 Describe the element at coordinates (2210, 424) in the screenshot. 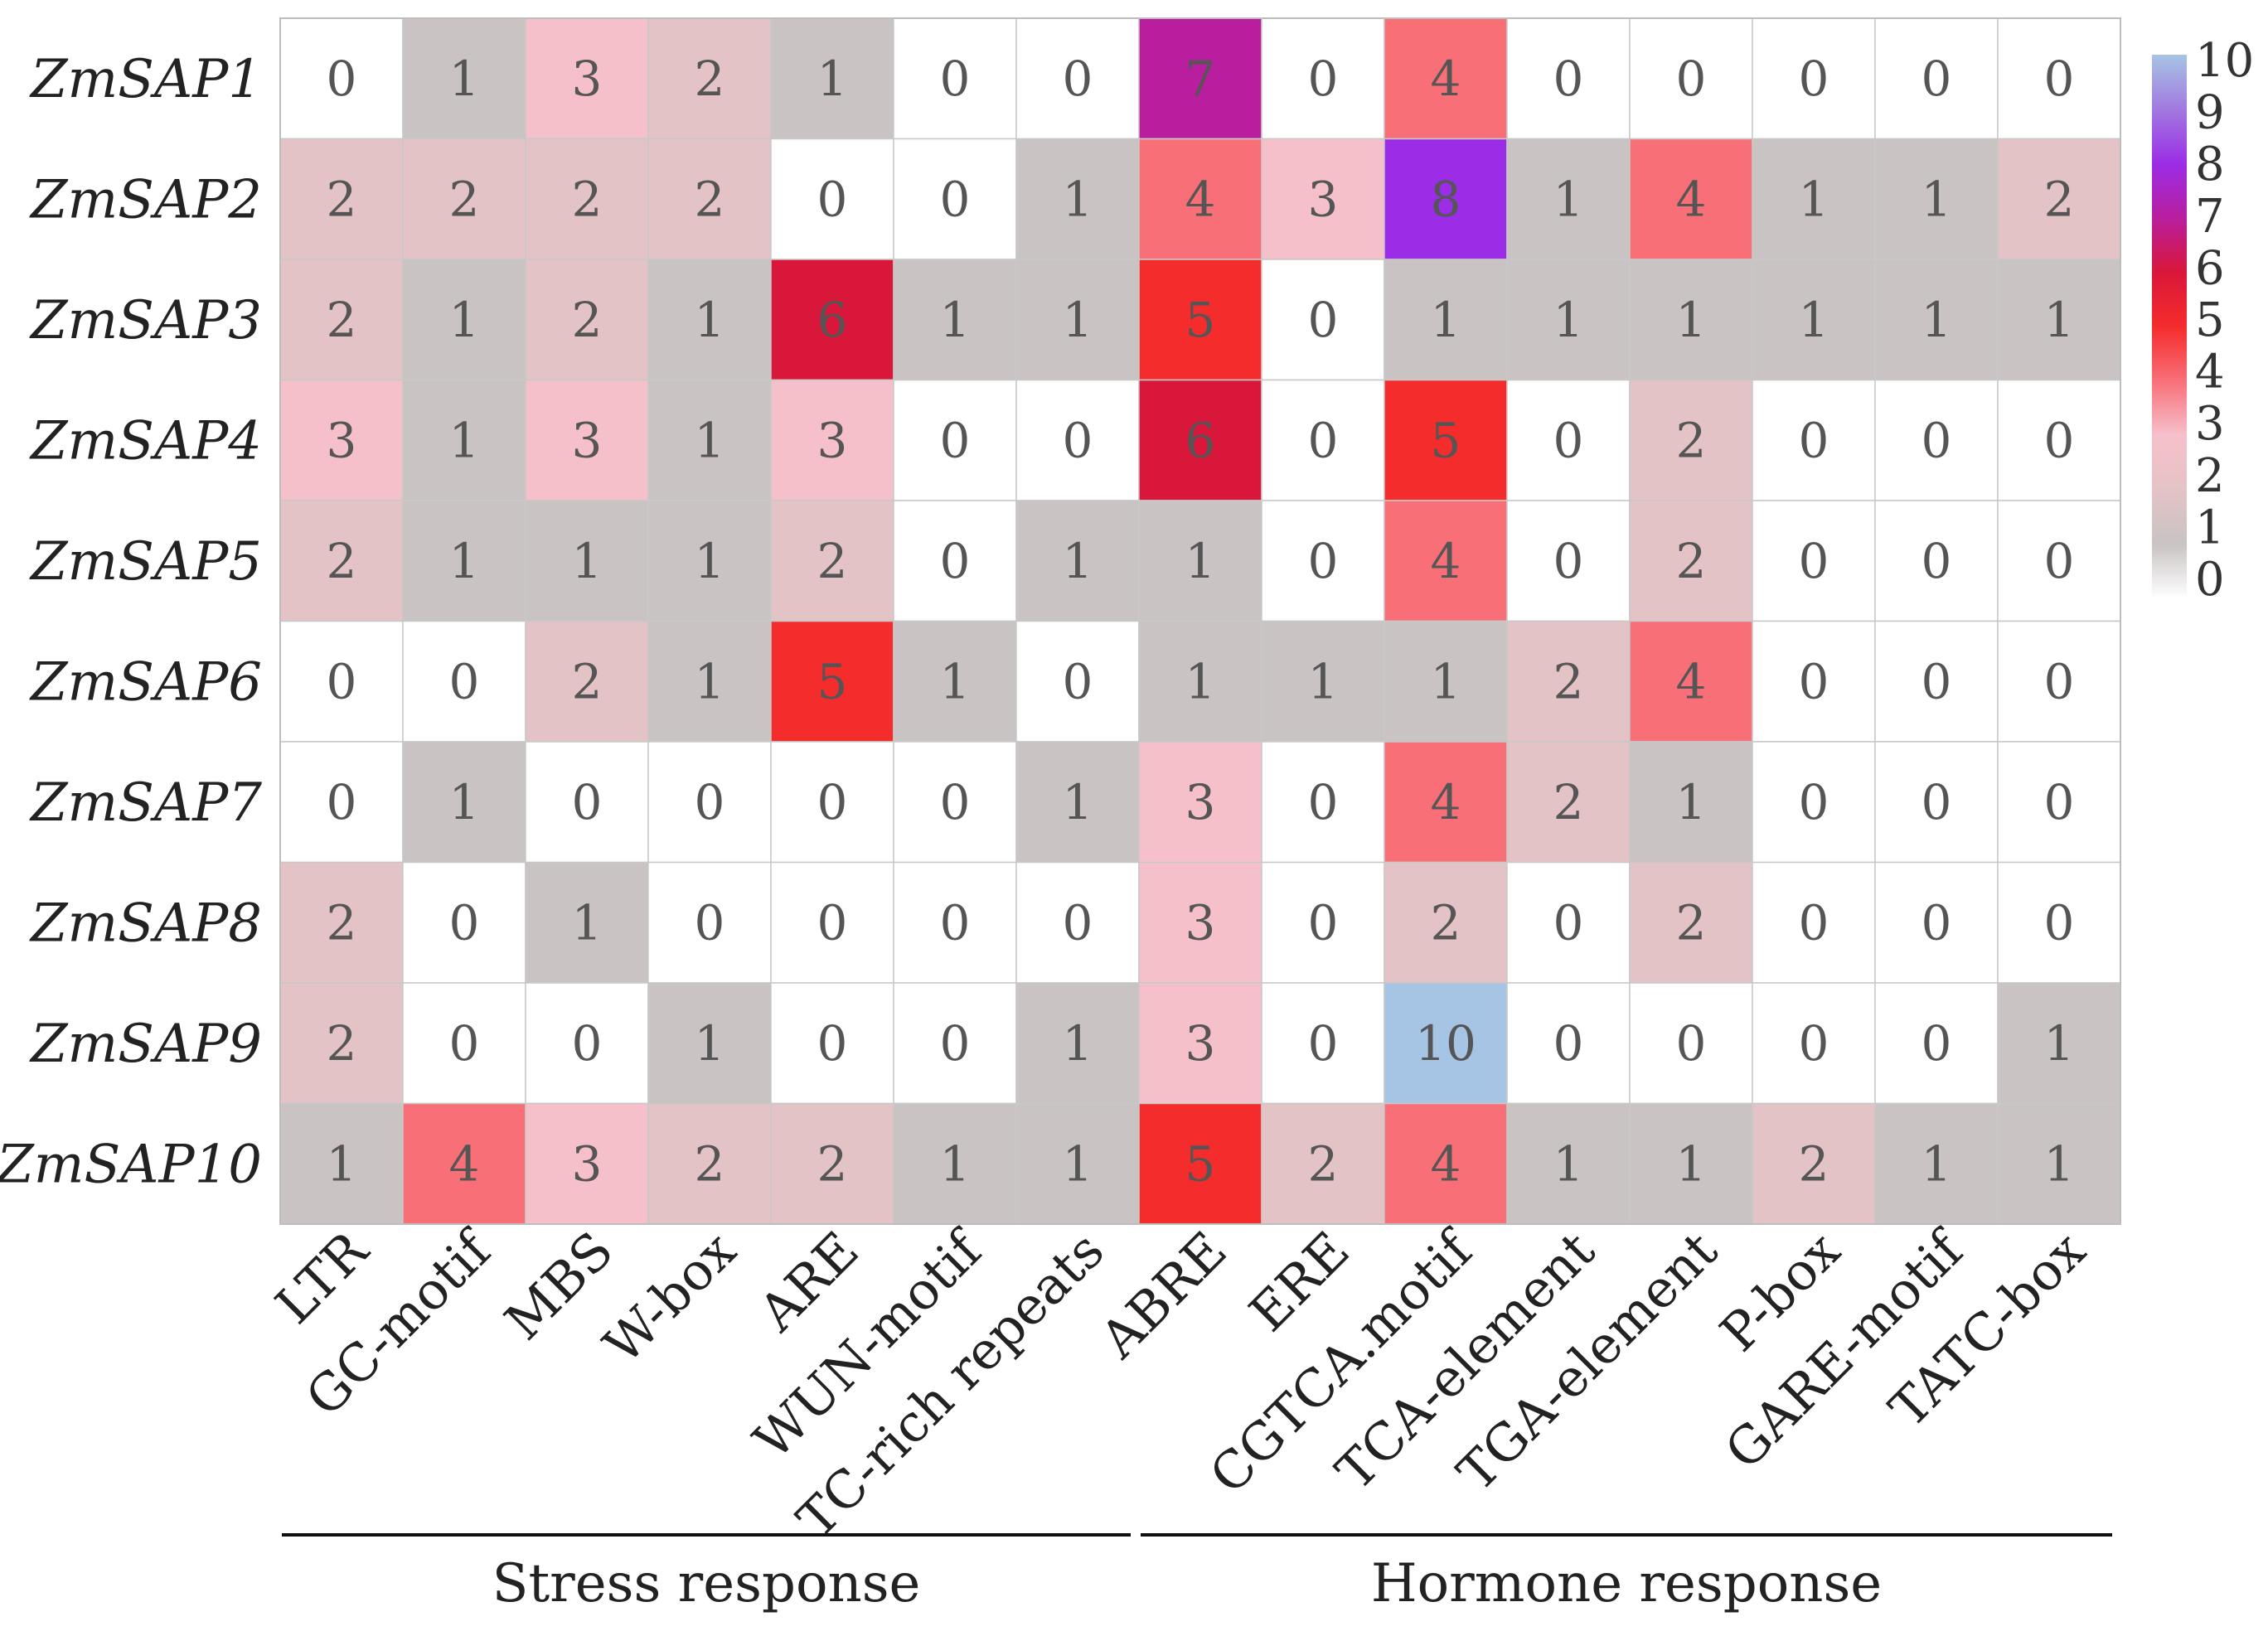

I see `colorbar-tick-label: 3` at that location.